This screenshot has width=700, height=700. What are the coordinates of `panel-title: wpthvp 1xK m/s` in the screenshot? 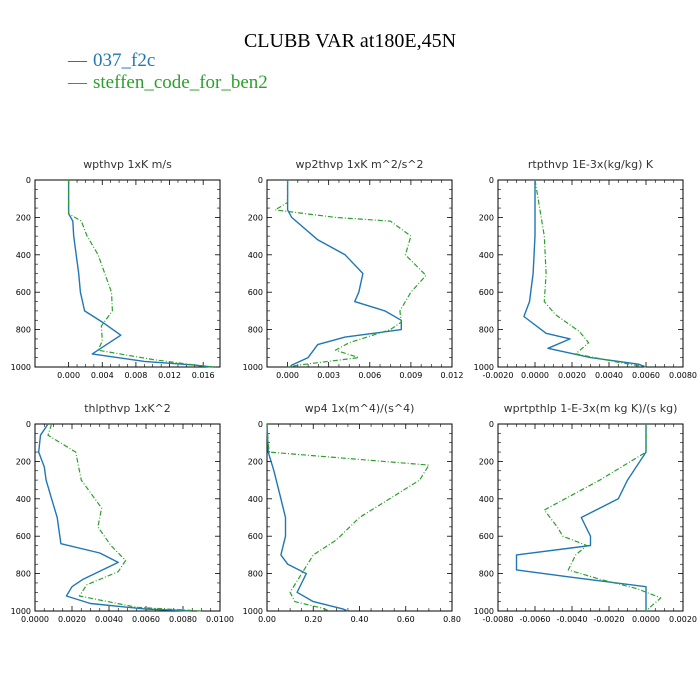 It's located at (127, 164).